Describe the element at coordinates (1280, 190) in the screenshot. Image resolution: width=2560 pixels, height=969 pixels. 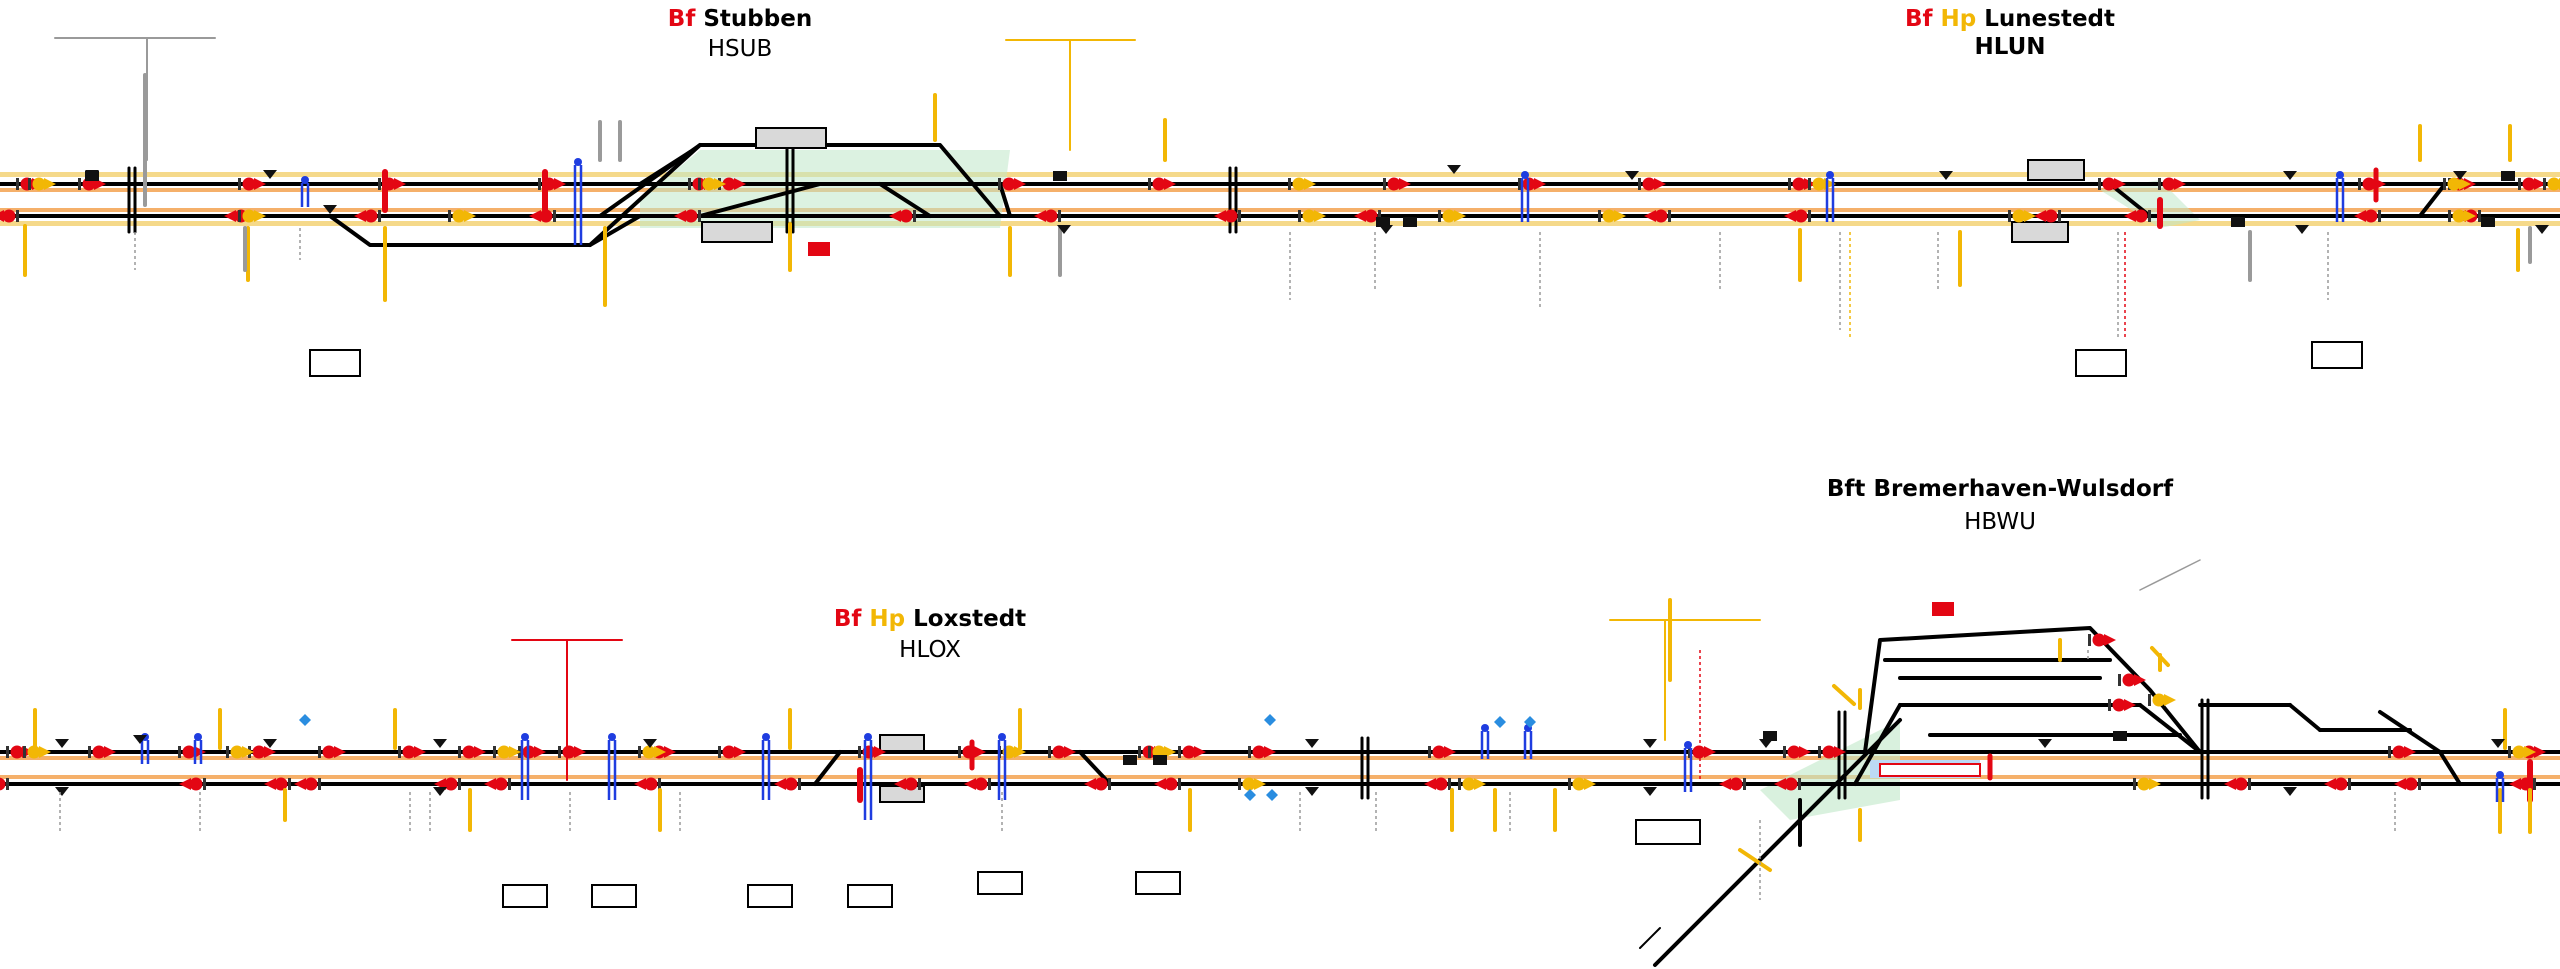
I see `band-top-orange` at that location.